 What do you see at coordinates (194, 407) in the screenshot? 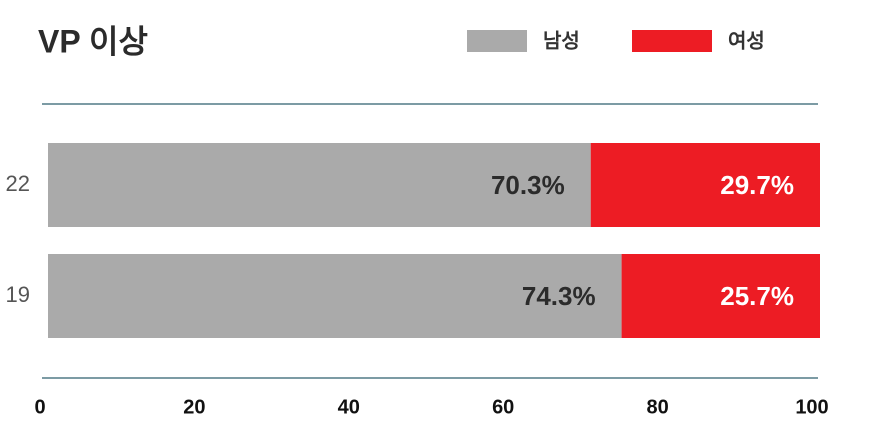
I see `x-tick-label: 20` at bounding box center [194, 407].